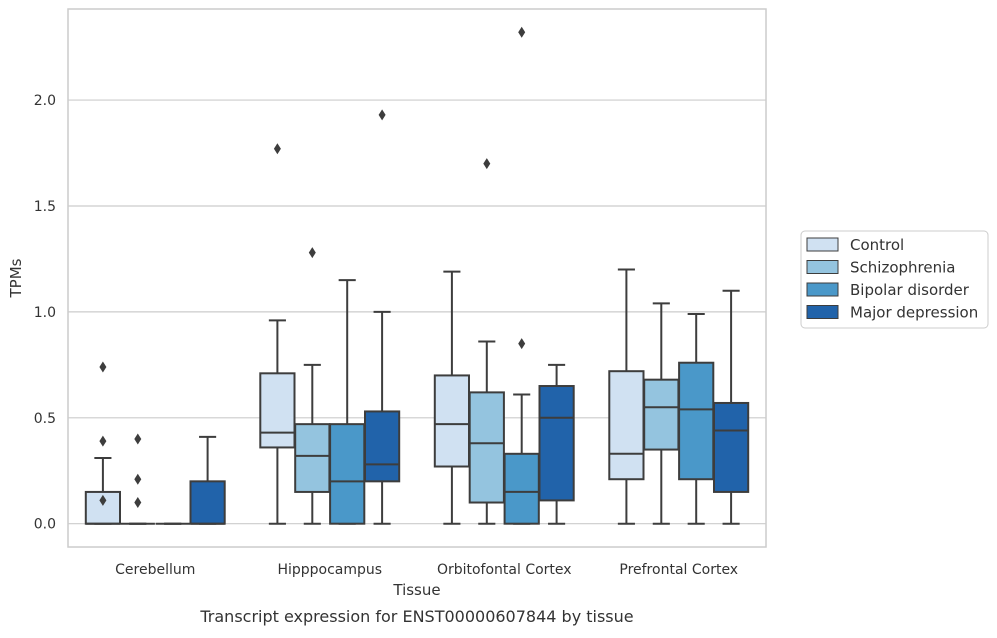  What do you see at coordinates (914, 313) in the screenshot?
I see `legend-label: Major depression` at bounding box center [914, 313].